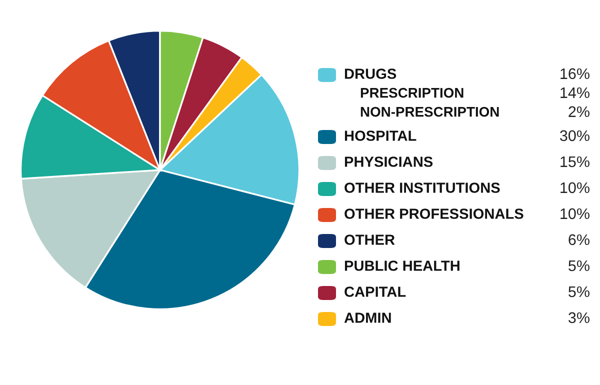  Describe the element at coordinates (388, 161) in the screenshot. I see `legend-label: PHYSICIANS` at that location.